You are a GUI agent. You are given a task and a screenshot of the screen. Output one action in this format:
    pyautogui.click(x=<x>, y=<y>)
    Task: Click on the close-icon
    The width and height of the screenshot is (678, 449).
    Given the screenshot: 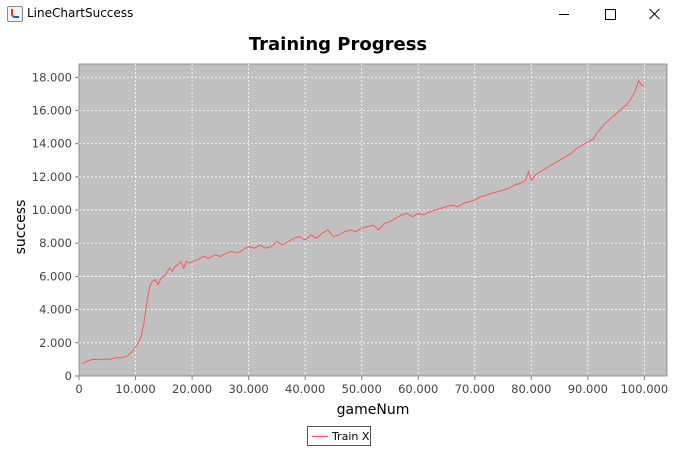 What is the action you would take?
    pyautogui.click(x=655, y=14)
    